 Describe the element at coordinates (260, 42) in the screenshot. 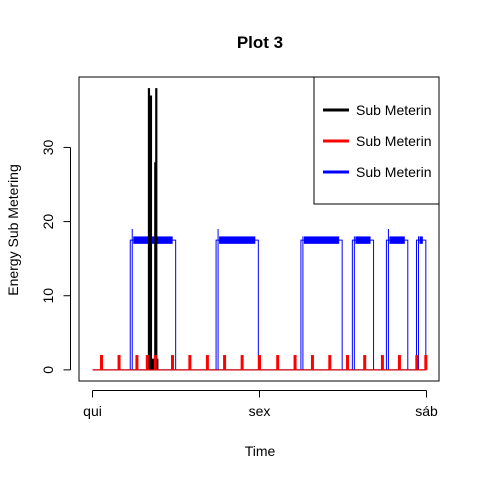

I see `chart-title: Plot 3` at that location.